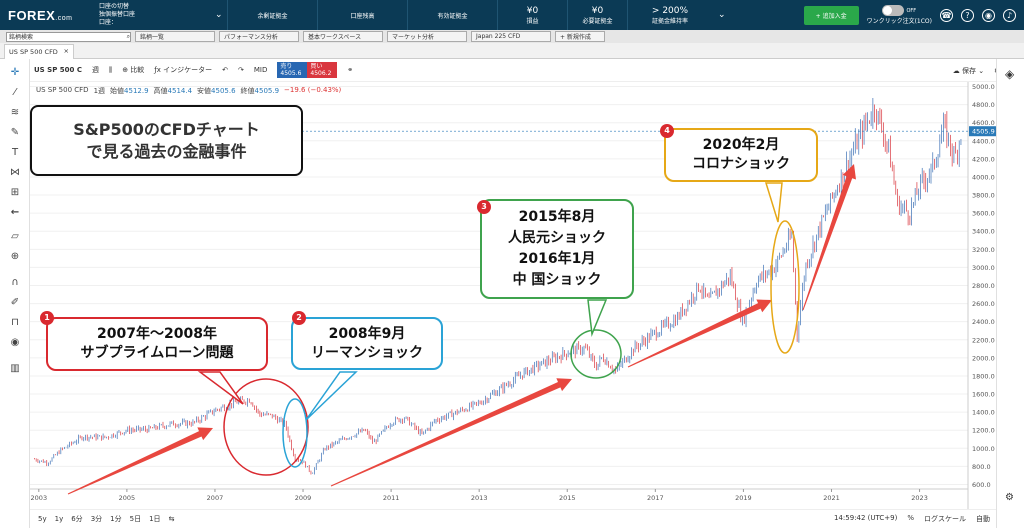  I want to click on date-range-icon: ⇆, so click(171, 519).